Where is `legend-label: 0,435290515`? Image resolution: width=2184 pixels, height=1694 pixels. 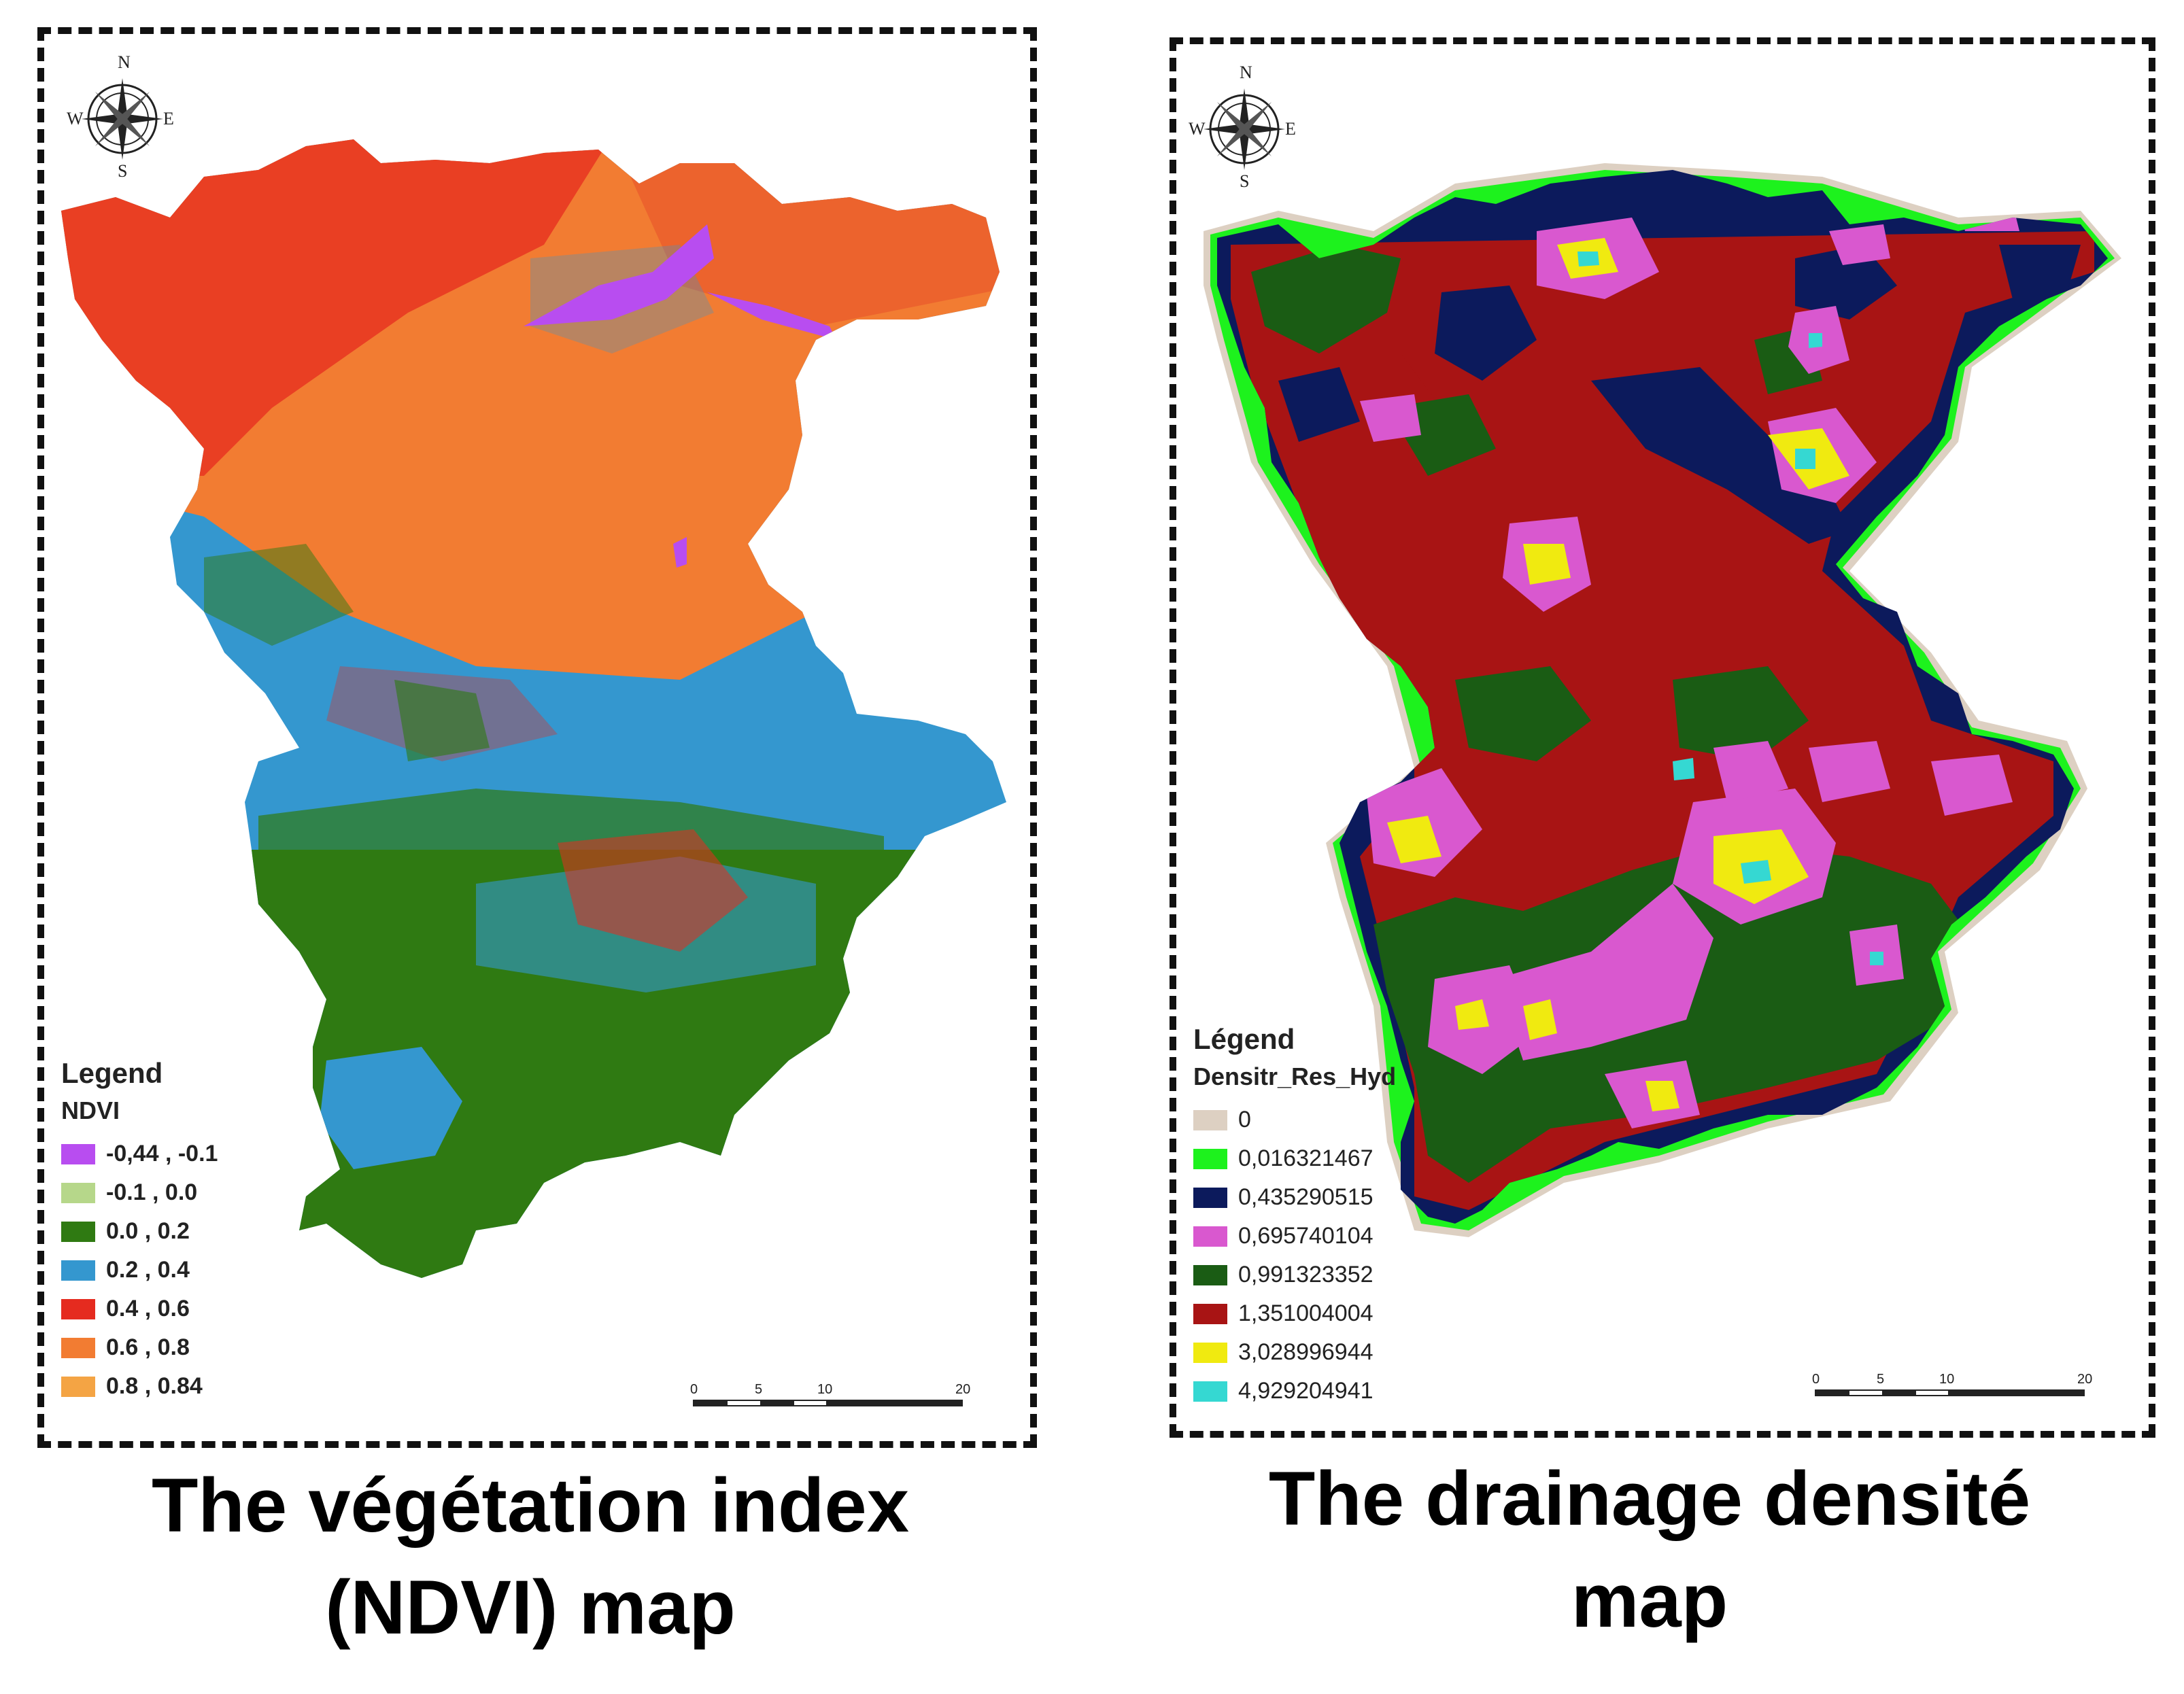
legend-label: 0,435290515 is located at coordinates (1306, 1197).